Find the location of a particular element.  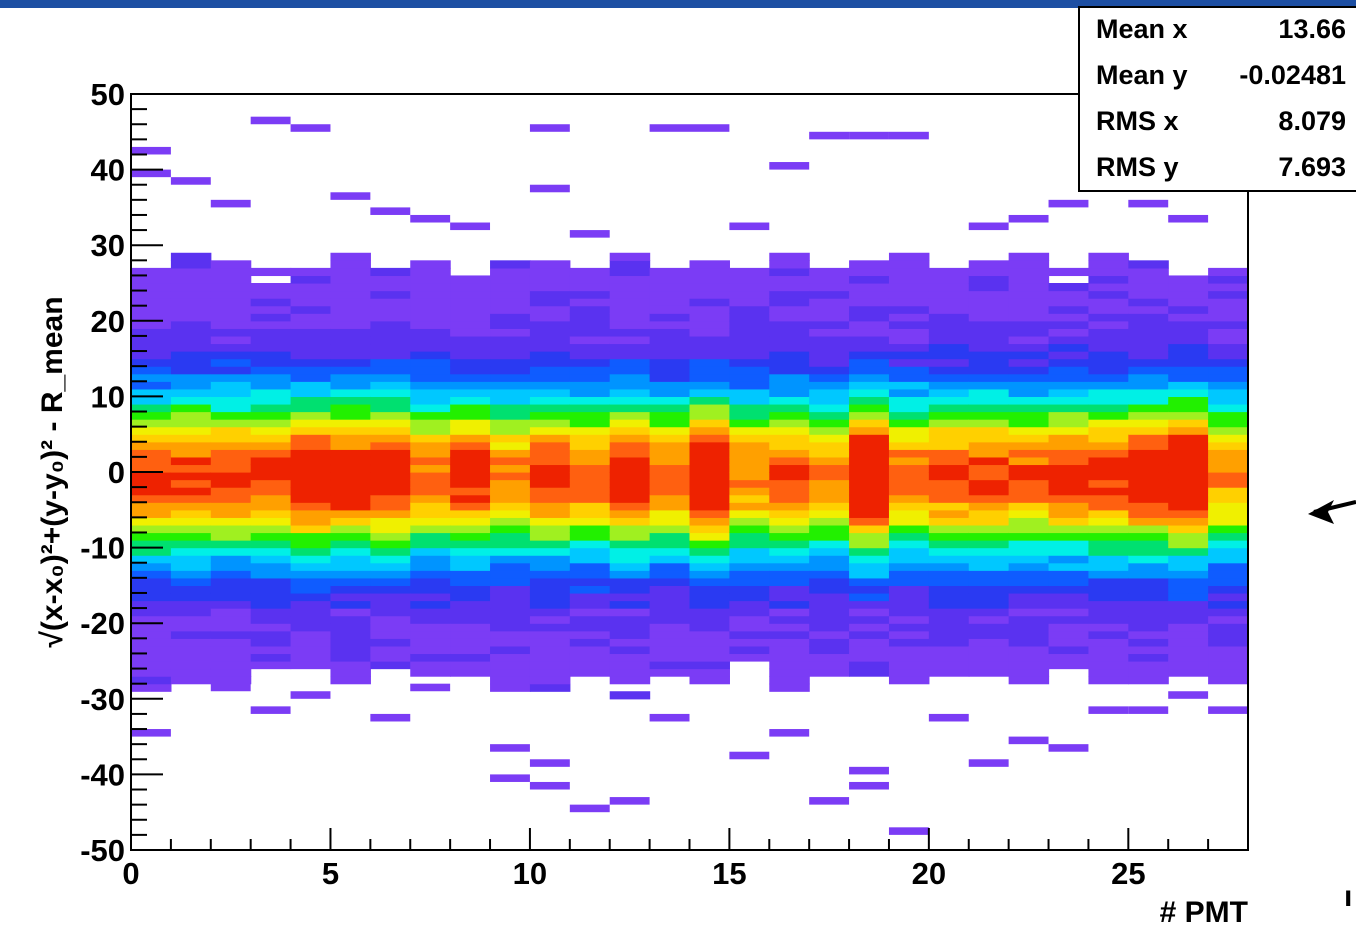

stat-row-rms-x: RMS x 8.079 is located at coordinates (1218, 123).